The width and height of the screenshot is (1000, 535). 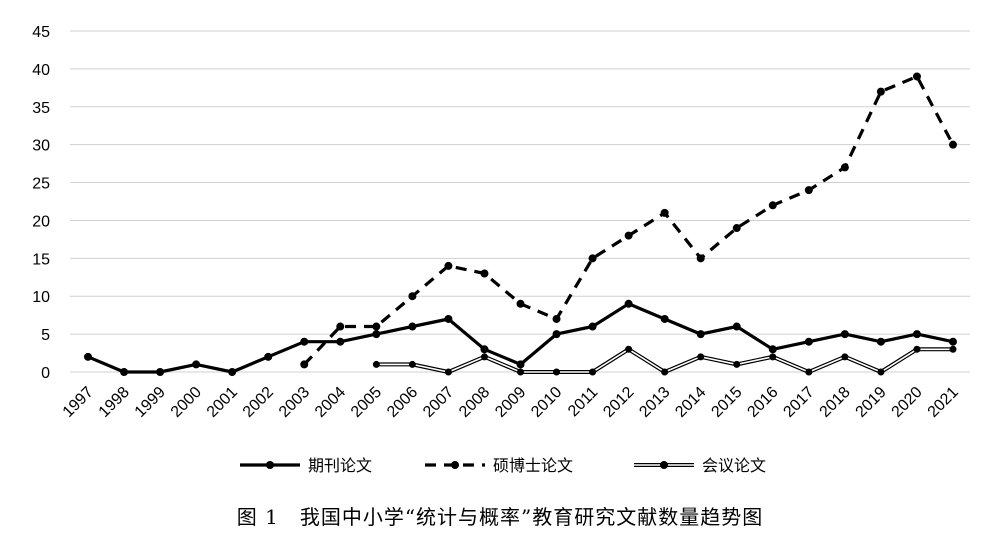 What do you see at coordinates (943, 402) in the screenshot?
I see `x-tick-label: 2021` at bounding box center [943, 402].